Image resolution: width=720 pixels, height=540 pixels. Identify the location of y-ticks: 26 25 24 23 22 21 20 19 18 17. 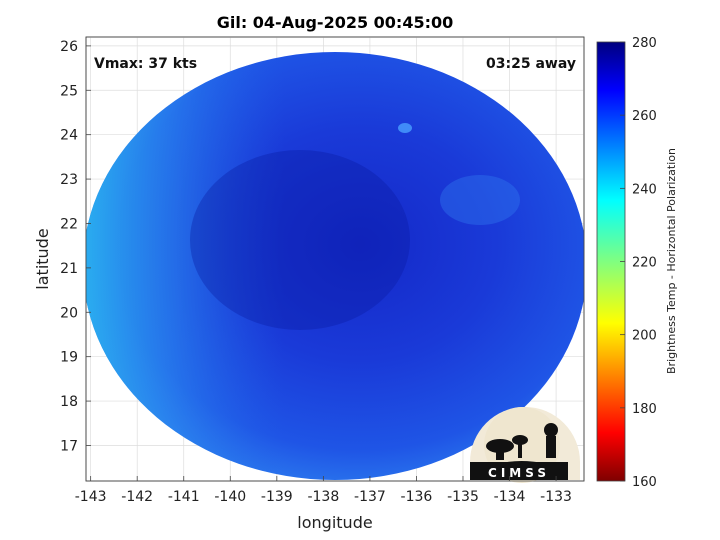
(75, 246).